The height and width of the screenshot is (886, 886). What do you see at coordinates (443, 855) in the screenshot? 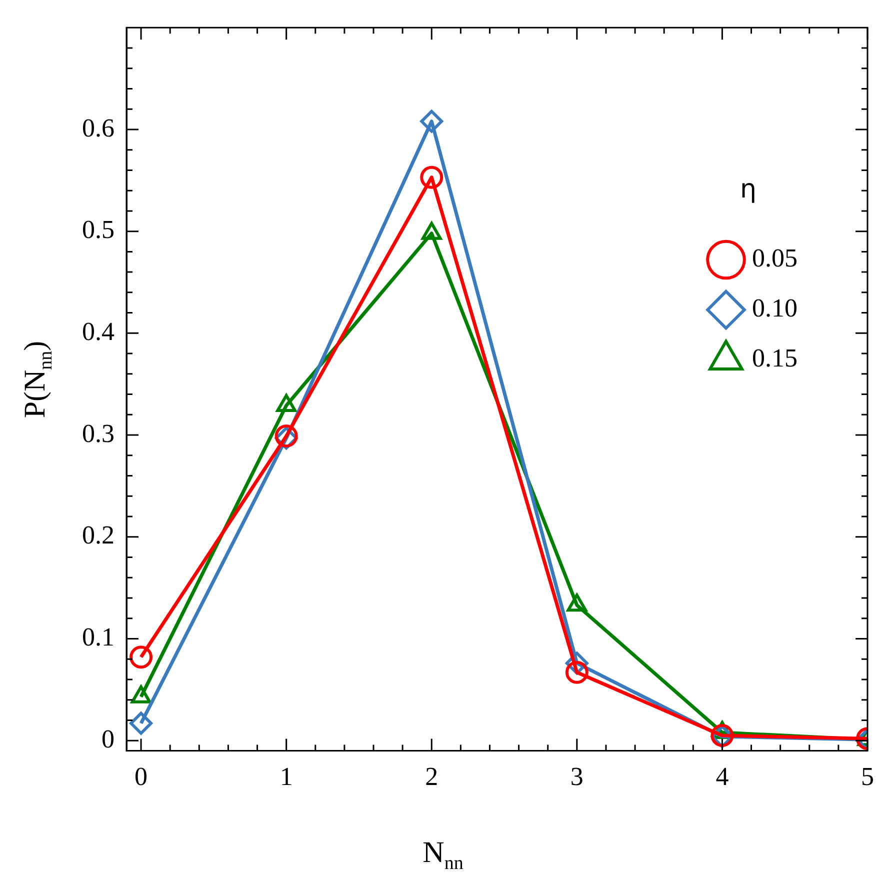
I see `x-axis-title: N$_{nn}$` at bounding box center [443, 855].